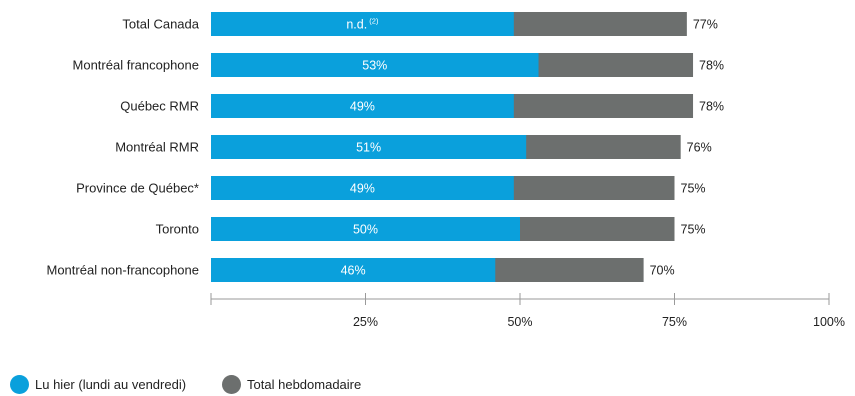  What do you see at coordinates (136, 65) in the screenshot?
I see `category-label: Montréal francophone` at bounding box center [136, 65].